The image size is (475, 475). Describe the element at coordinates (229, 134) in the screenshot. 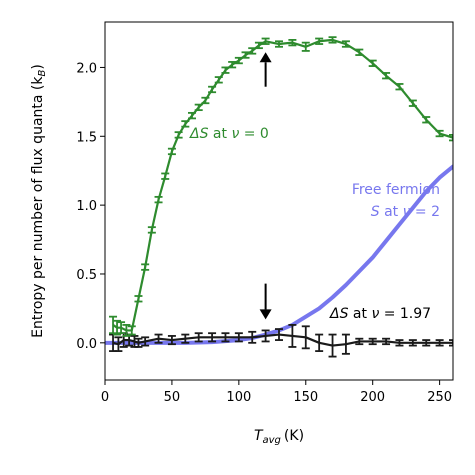

I see `series-label-delta-s-nu-0: ΔS at ν = 0` at that location.